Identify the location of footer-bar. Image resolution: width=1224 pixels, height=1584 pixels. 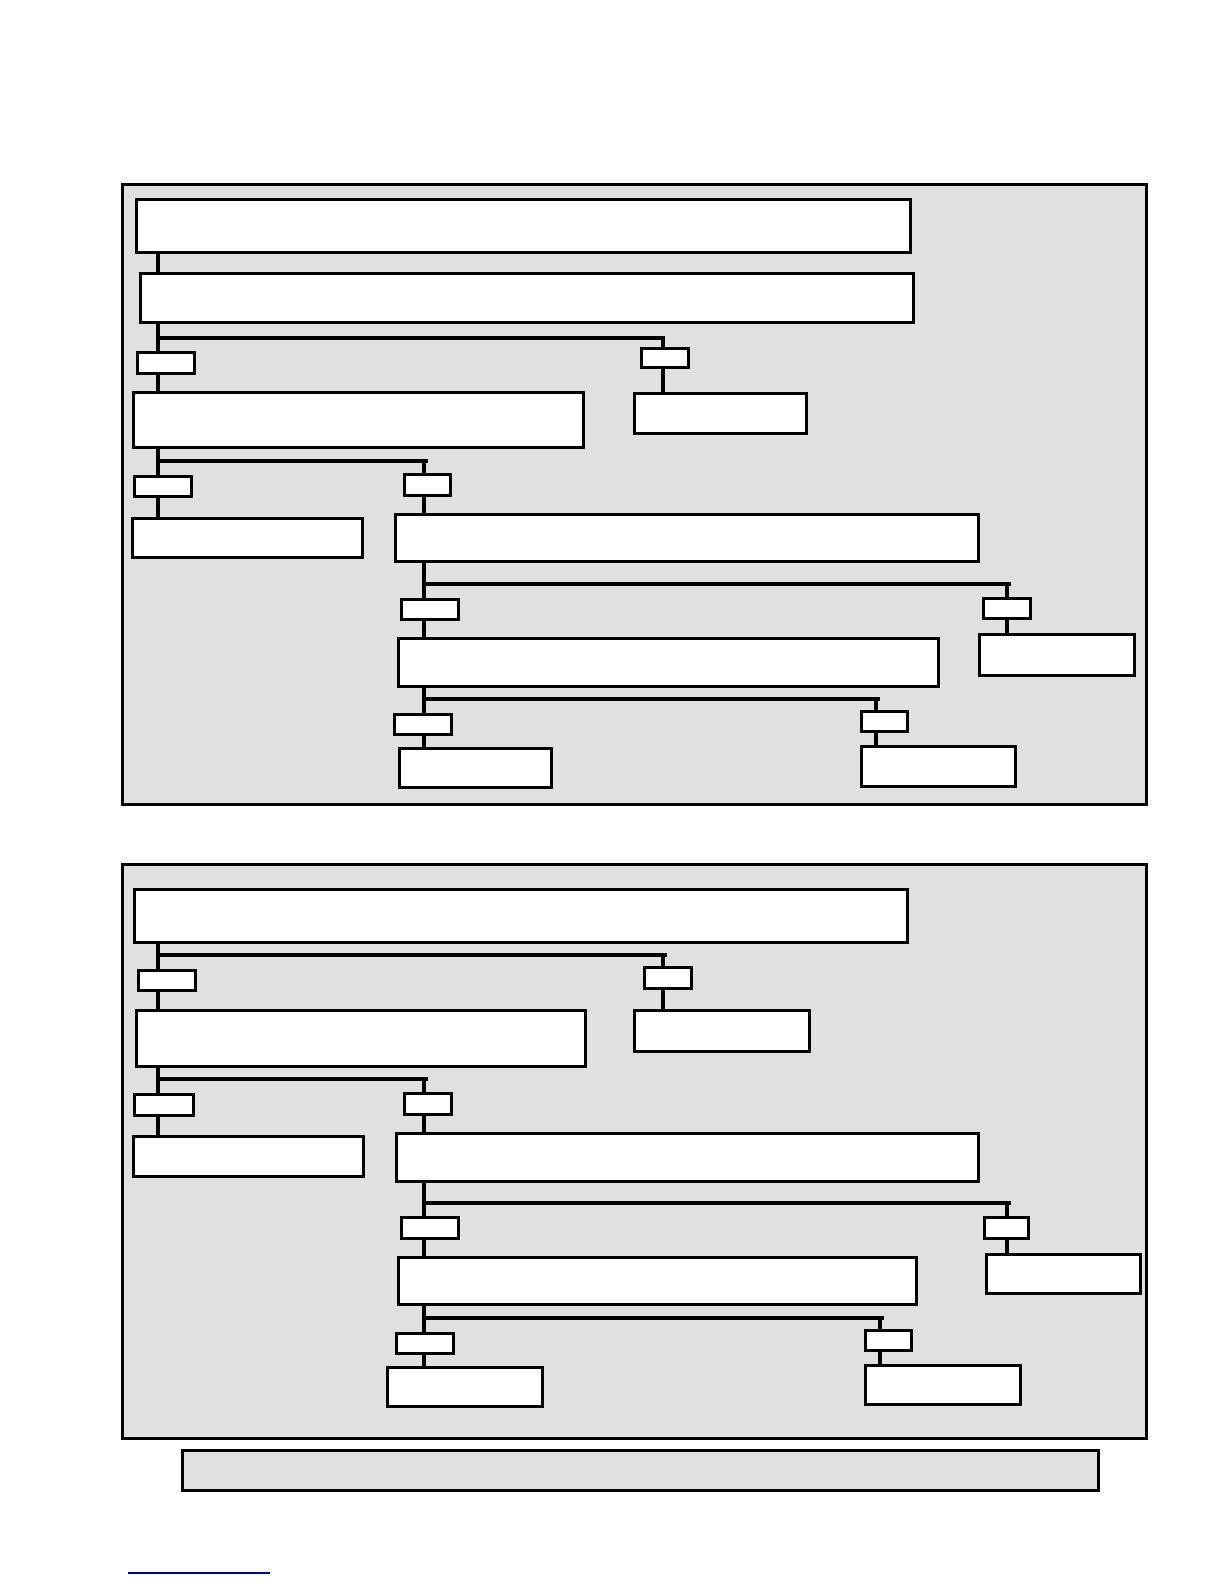
(640, 1470).